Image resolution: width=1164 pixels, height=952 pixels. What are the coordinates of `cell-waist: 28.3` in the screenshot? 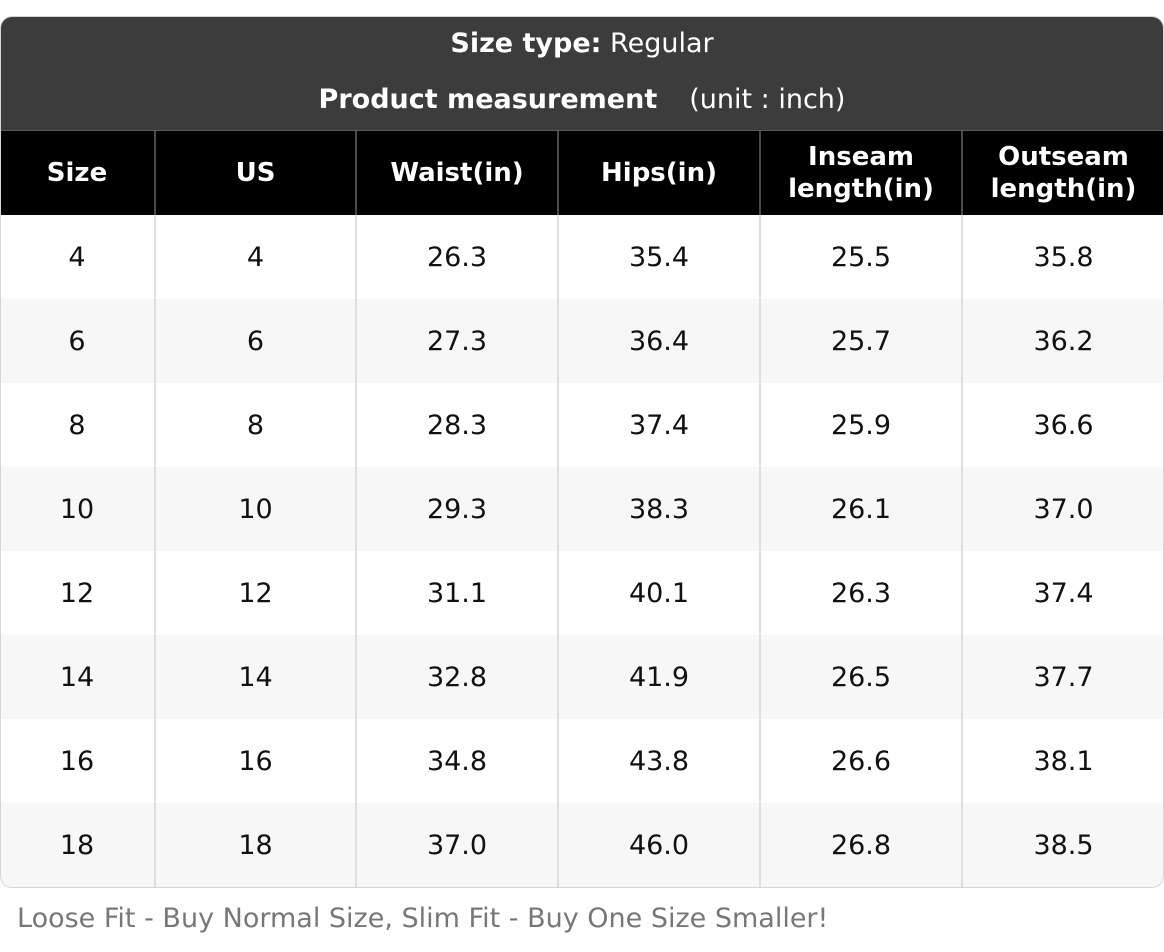 It's located at (457, 425).